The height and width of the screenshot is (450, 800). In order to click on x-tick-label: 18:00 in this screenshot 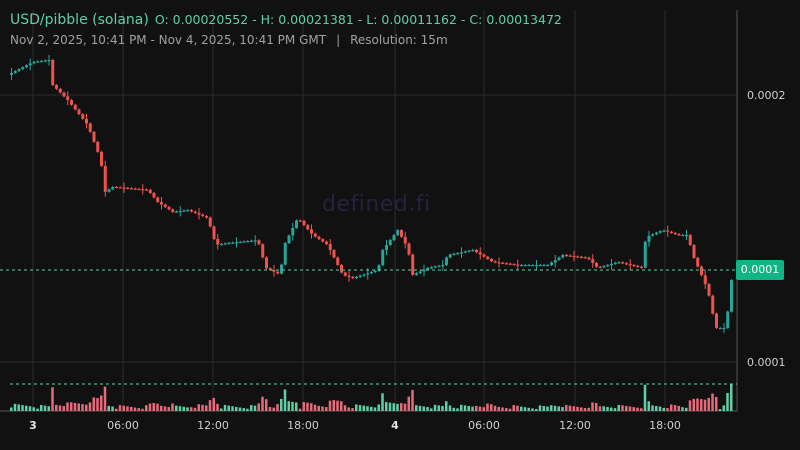, I will do `click(303, 425)`.